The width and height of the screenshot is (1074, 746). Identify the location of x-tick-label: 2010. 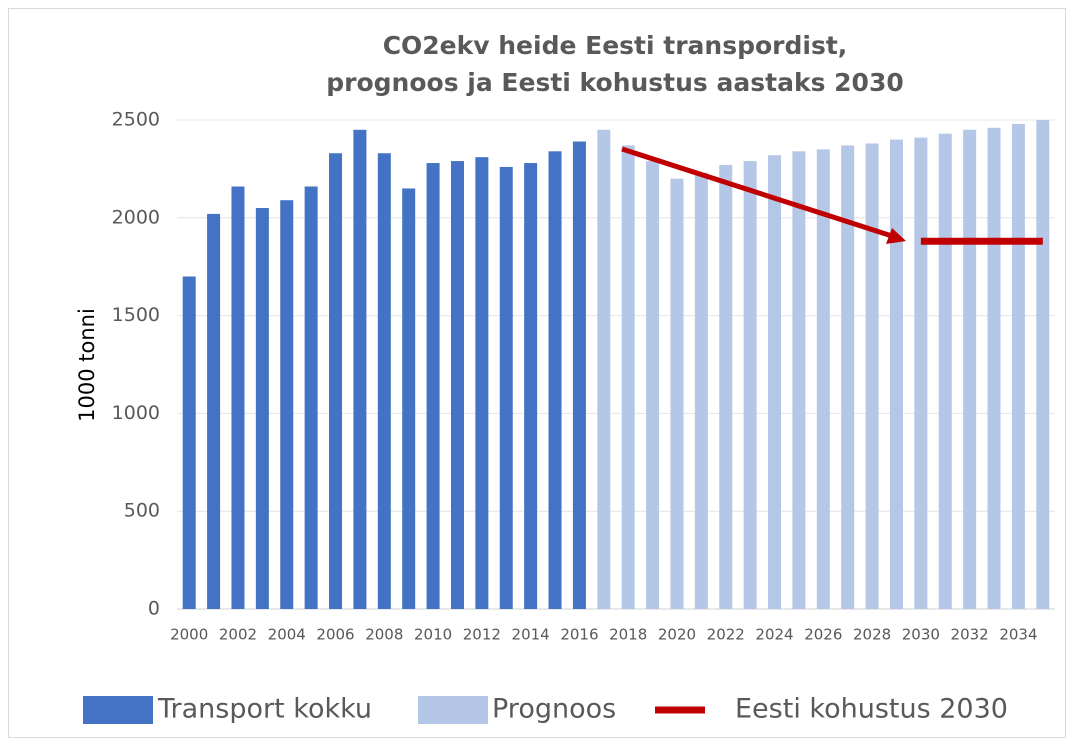
(433, 635).